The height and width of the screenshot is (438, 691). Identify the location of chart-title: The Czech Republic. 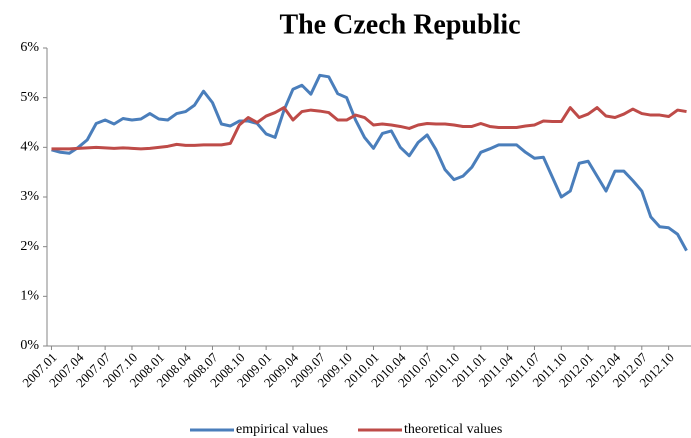
(399, 24).